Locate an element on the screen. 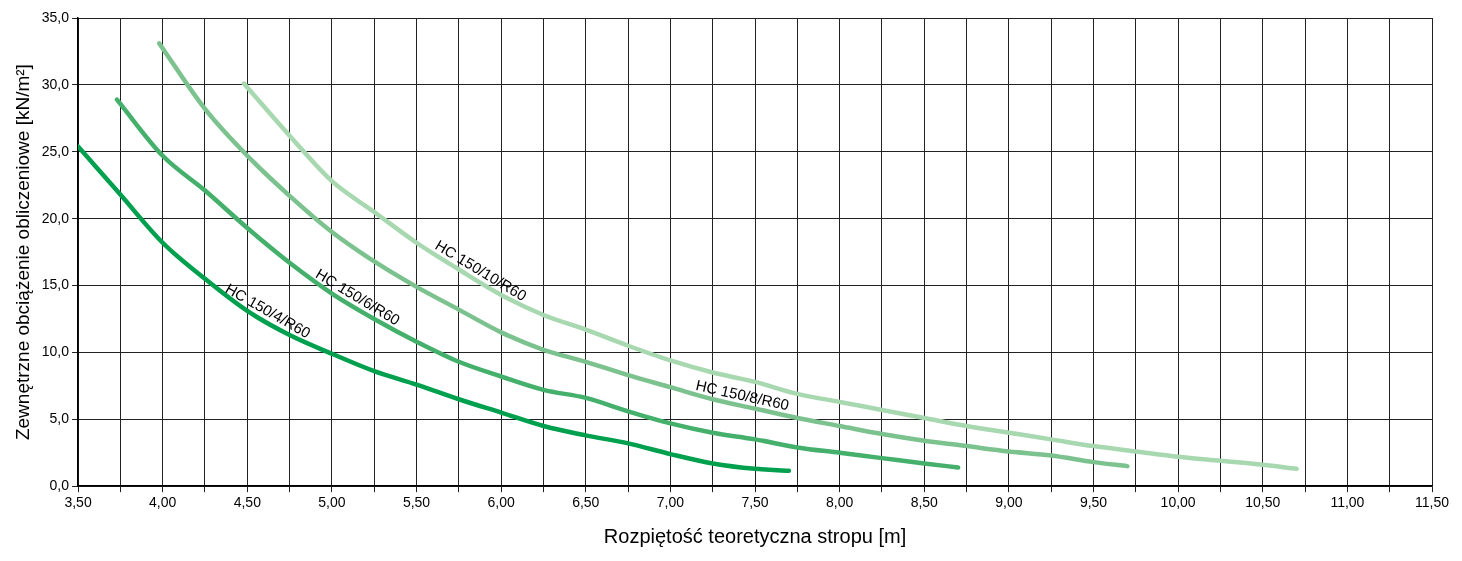 The image size is (1462, 561). x-tick-label: 10,50 is located at coordinates (1263, 502).